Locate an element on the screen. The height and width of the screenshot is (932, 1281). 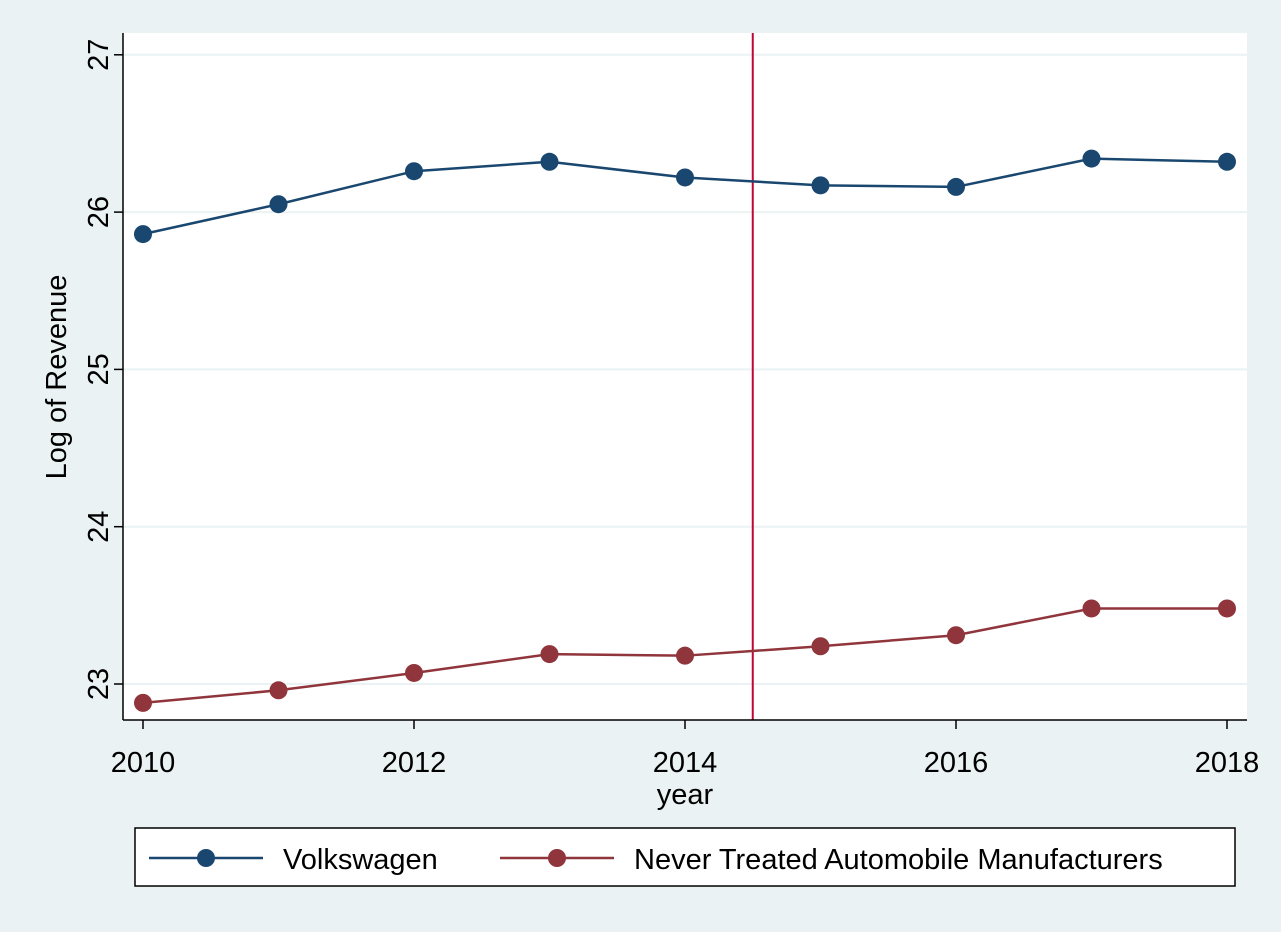
y-tick-label: 23 is located at coordinates (99, 684).